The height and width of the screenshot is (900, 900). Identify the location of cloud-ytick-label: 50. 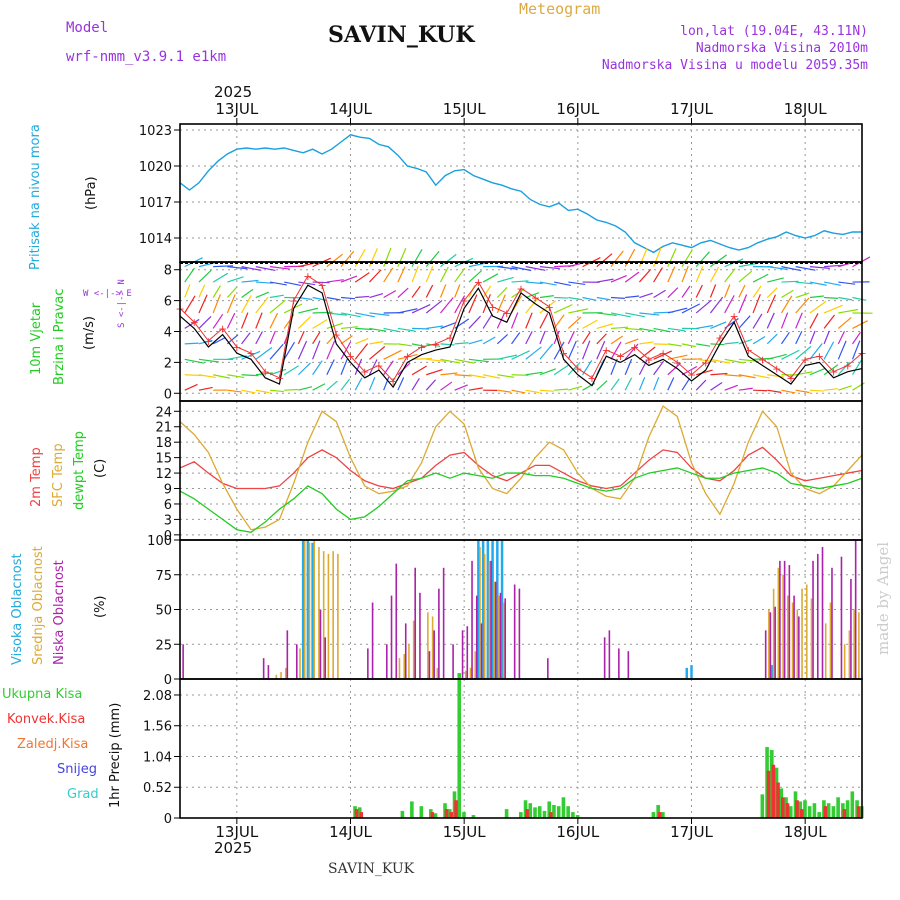
(163, 611).